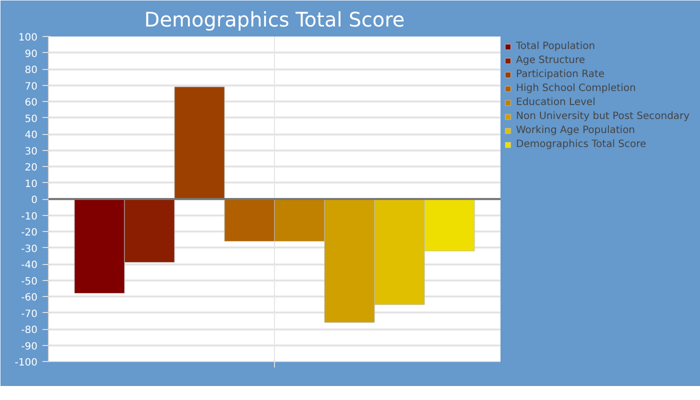  I want to click on y-tick-label: -40, so click(29, 265).